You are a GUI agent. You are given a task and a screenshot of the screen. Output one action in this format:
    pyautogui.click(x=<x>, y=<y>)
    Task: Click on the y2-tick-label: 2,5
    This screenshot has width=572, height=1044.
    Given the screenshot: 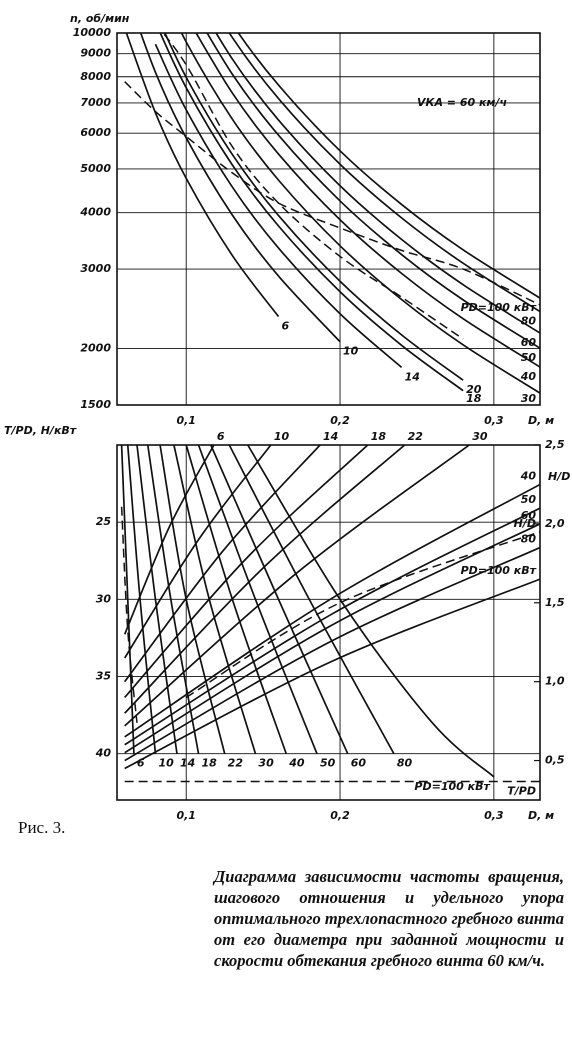 What is the action you would take?
    pyautogui.click(x=555, y=444)
    